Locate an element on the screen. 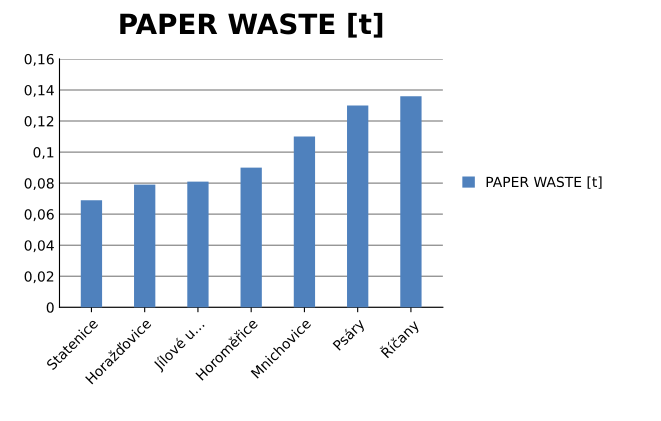  y-tick-label: 0,12 is located at coordinates (39, 122).